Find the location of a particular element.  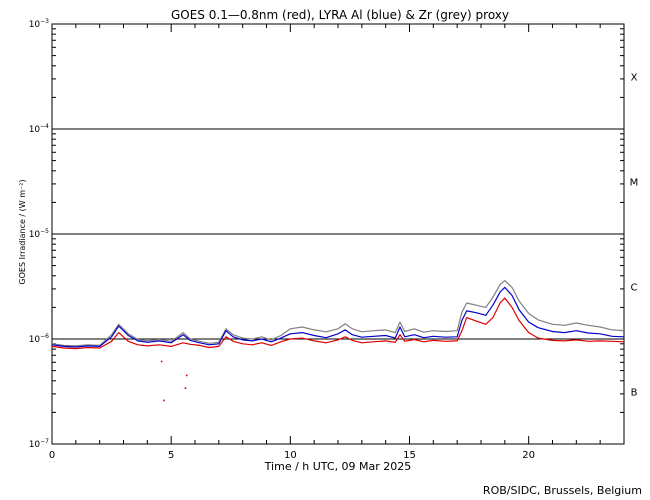

x-tick-label: 10 is located at coordinates (290, 455).